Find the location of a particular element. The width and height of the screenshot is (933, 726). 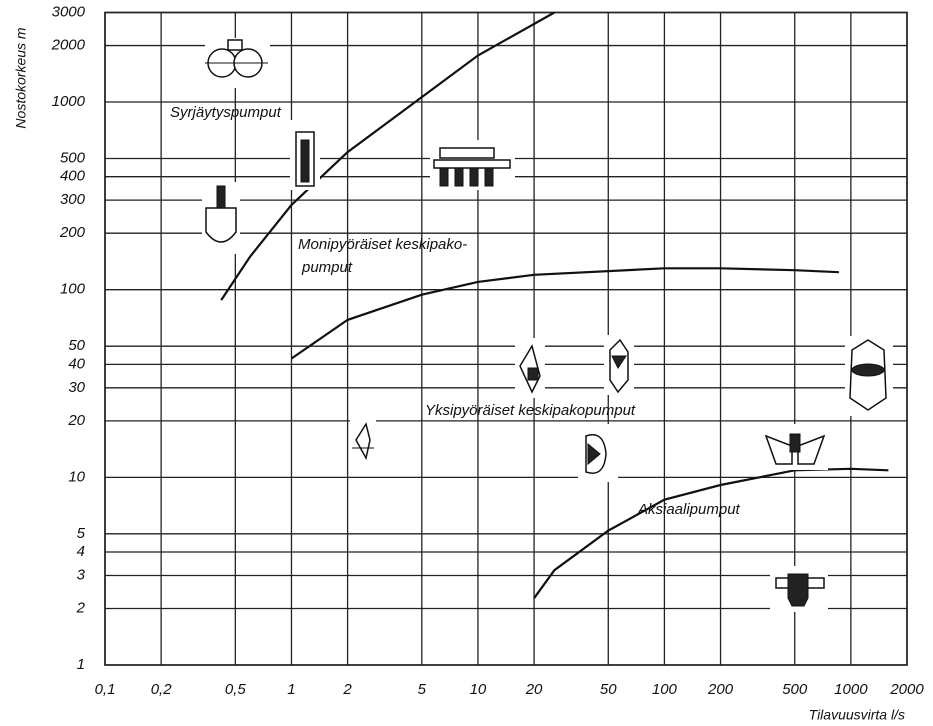

x-tick-label: 10 is located at coordinates (478, 689).